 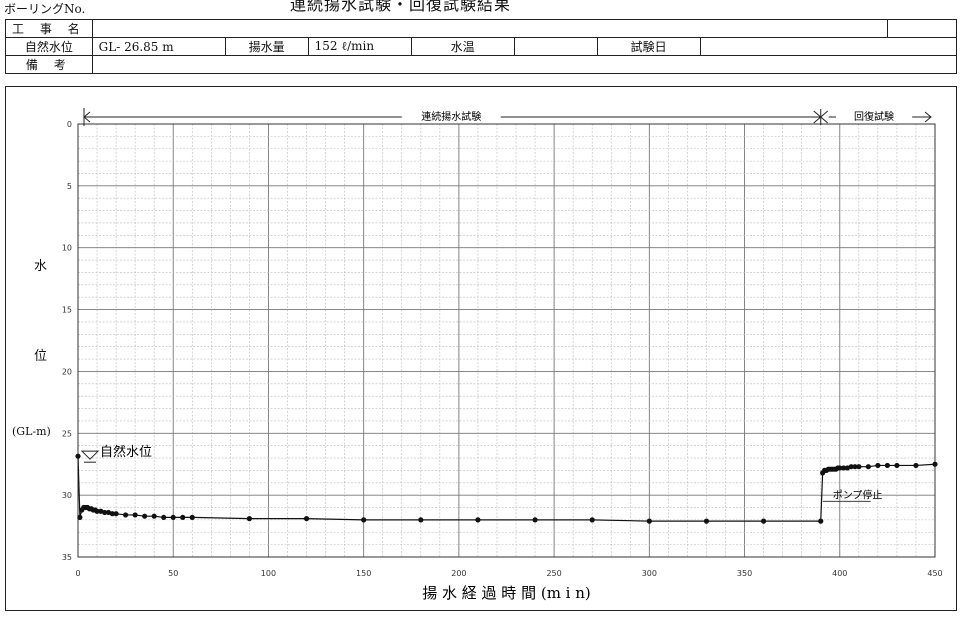 What do you see at coordinates (401, 7) in the screenshot?
I see `page-title: 連続揚水試験・回復試験結果` at bounding box center [401, 7].